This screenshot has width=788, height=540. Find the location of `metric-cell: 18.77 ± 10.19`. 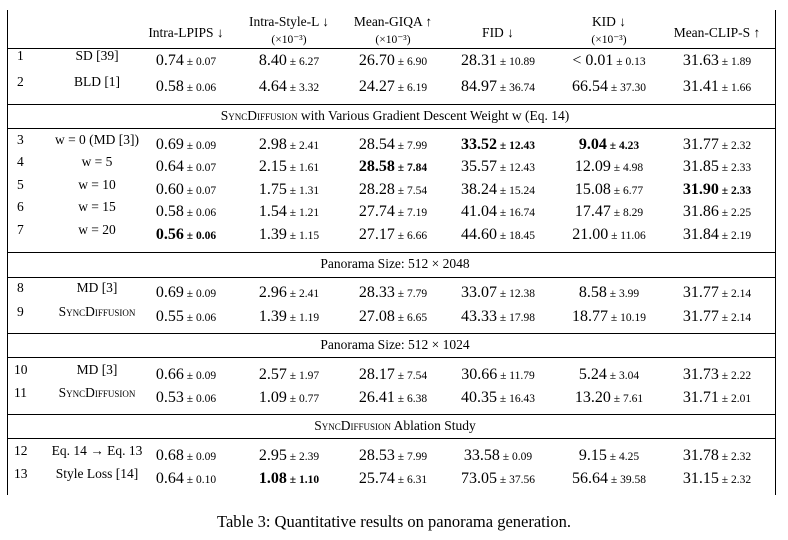

metric-cell: 18.77 ± 10.19 is located at coordinates (609, 317).